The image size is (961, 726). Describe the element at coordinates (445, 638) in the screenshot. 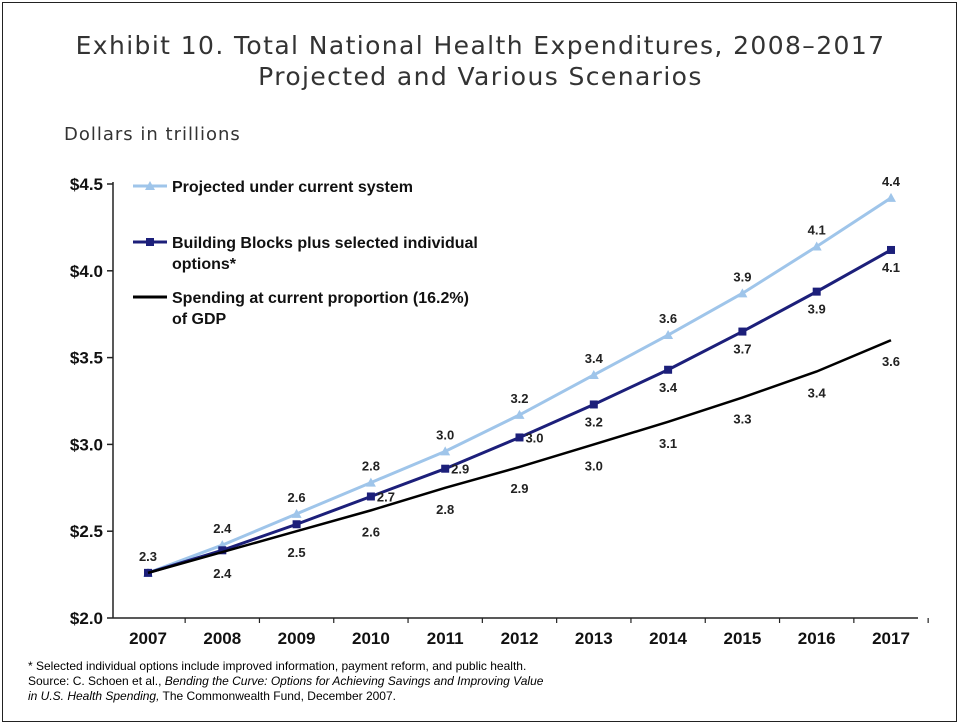

I see `x-tick-label: 2011` at that location.